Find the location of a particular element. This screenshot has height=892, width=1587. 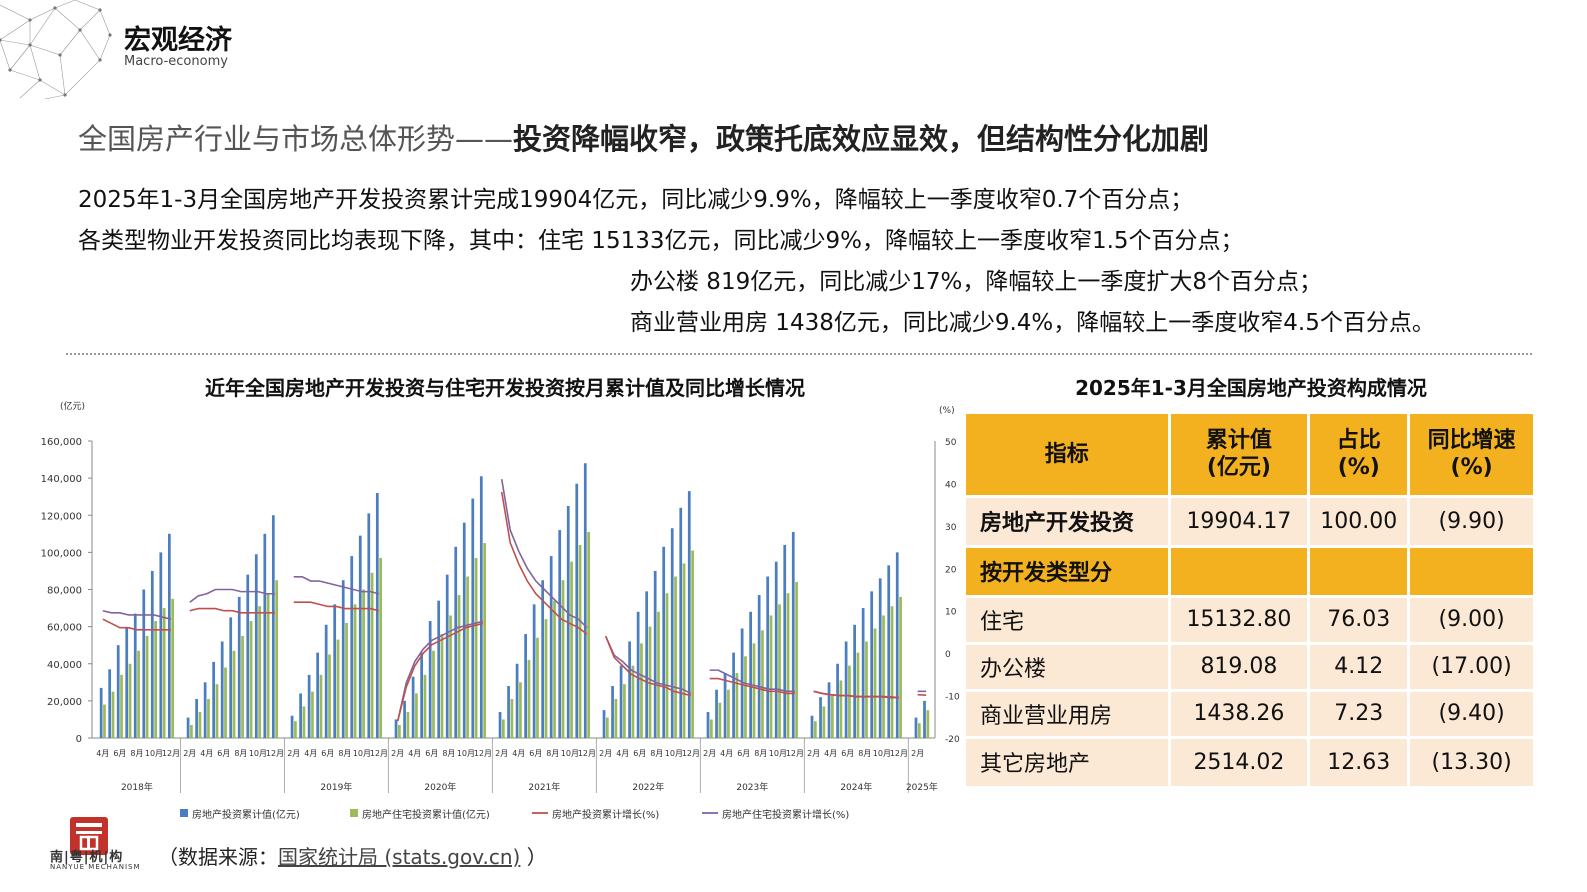

headline: 全国房产行业与市场总体形势——投资降幅收窄，政策托底效应显效，但结构性分化加剧 is located at coordinates (643, 137).